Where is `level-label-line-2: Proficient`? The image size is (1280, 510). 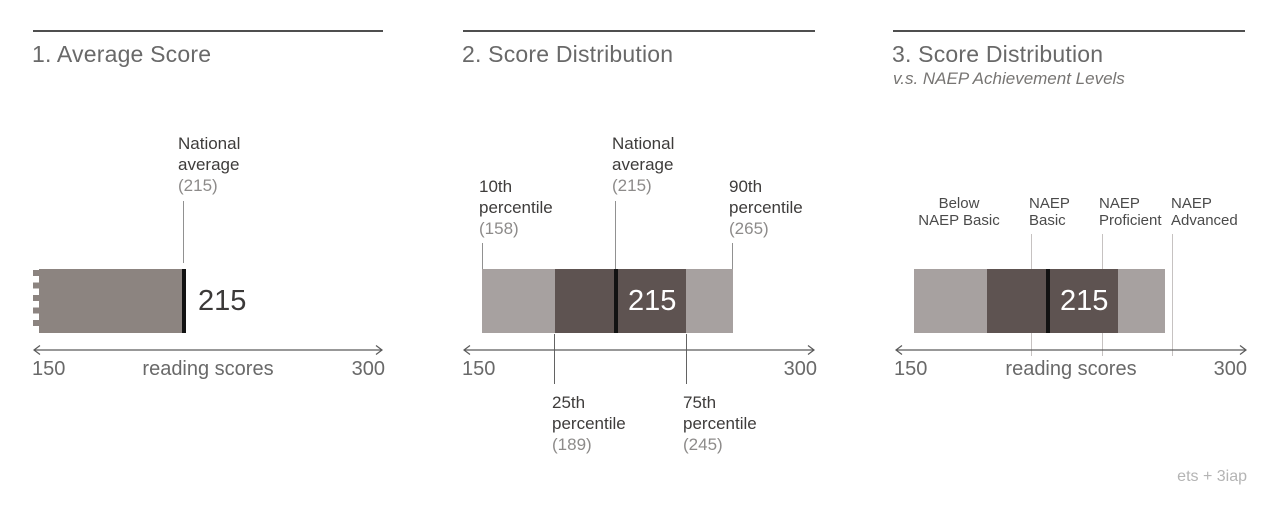
level-label-line-2: Proficient is located at coordinates (1130, 220).